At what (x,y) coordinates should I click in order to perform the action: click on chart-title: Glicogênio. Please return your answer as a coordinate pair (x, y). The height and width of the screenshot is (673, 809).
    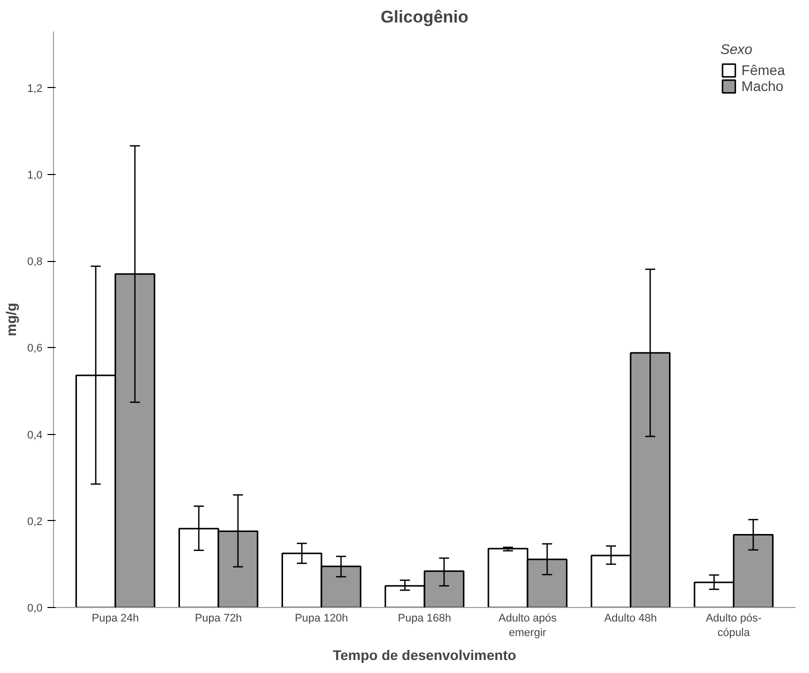
    Looking at the image, I should click on (424, 17).